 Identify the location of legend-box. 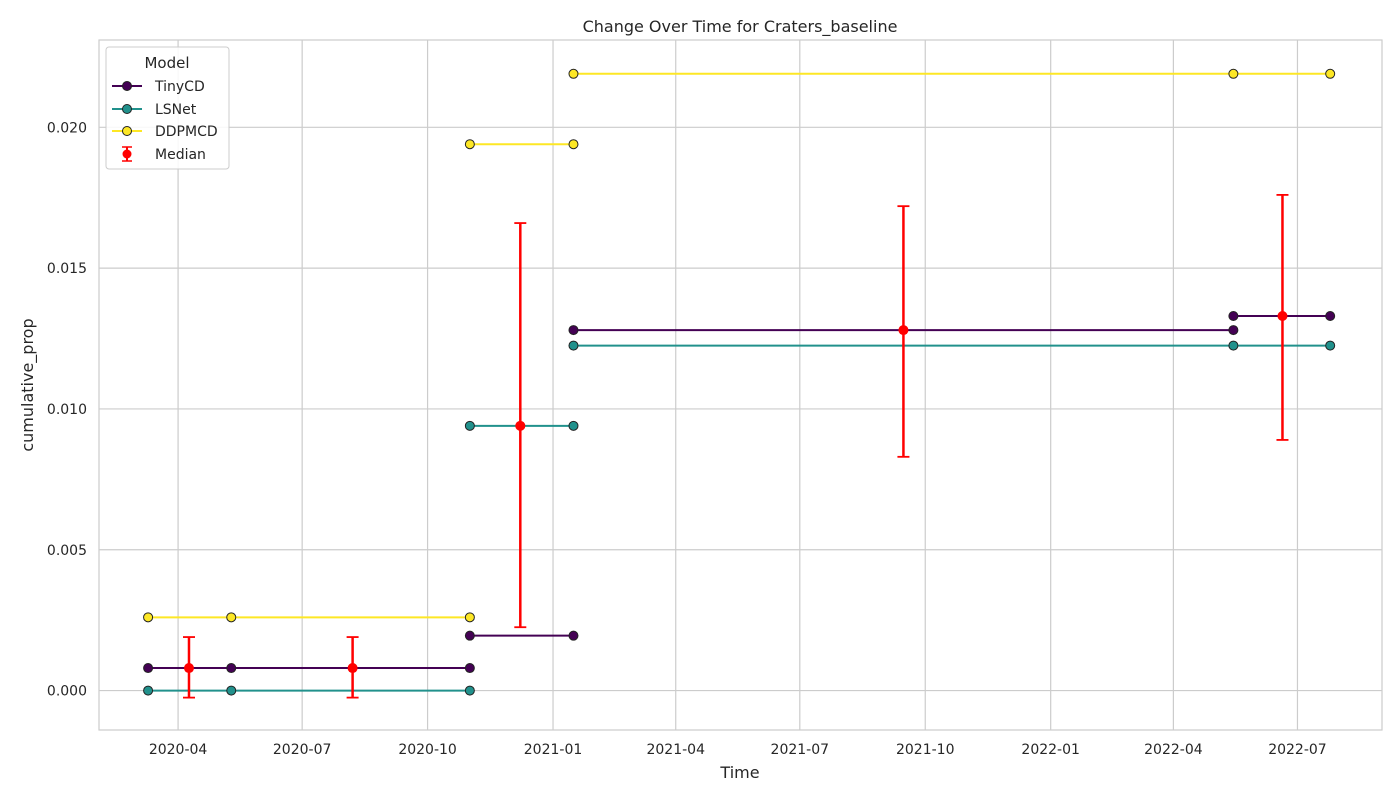
(167, 108).